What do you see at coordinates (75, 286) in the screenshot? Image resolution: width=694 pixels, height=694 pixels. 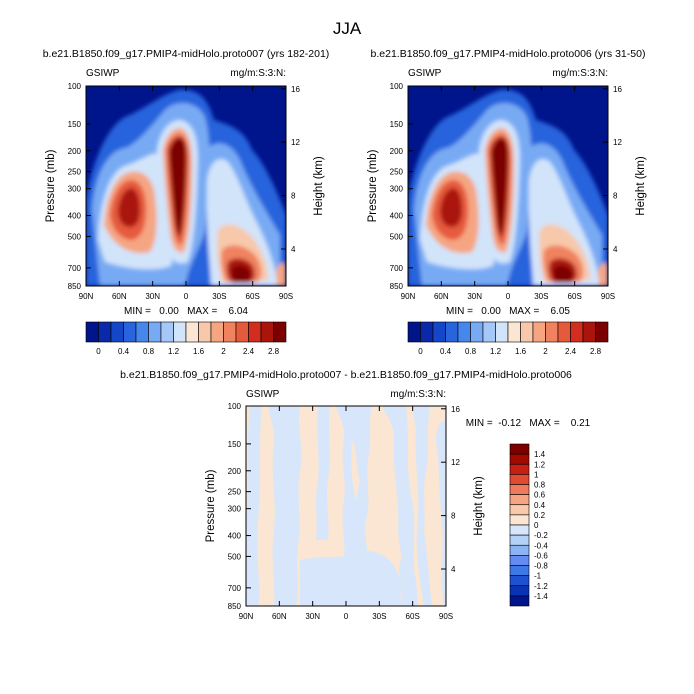 I see `y-tick-label: 850` at bounding box center [75, 286].